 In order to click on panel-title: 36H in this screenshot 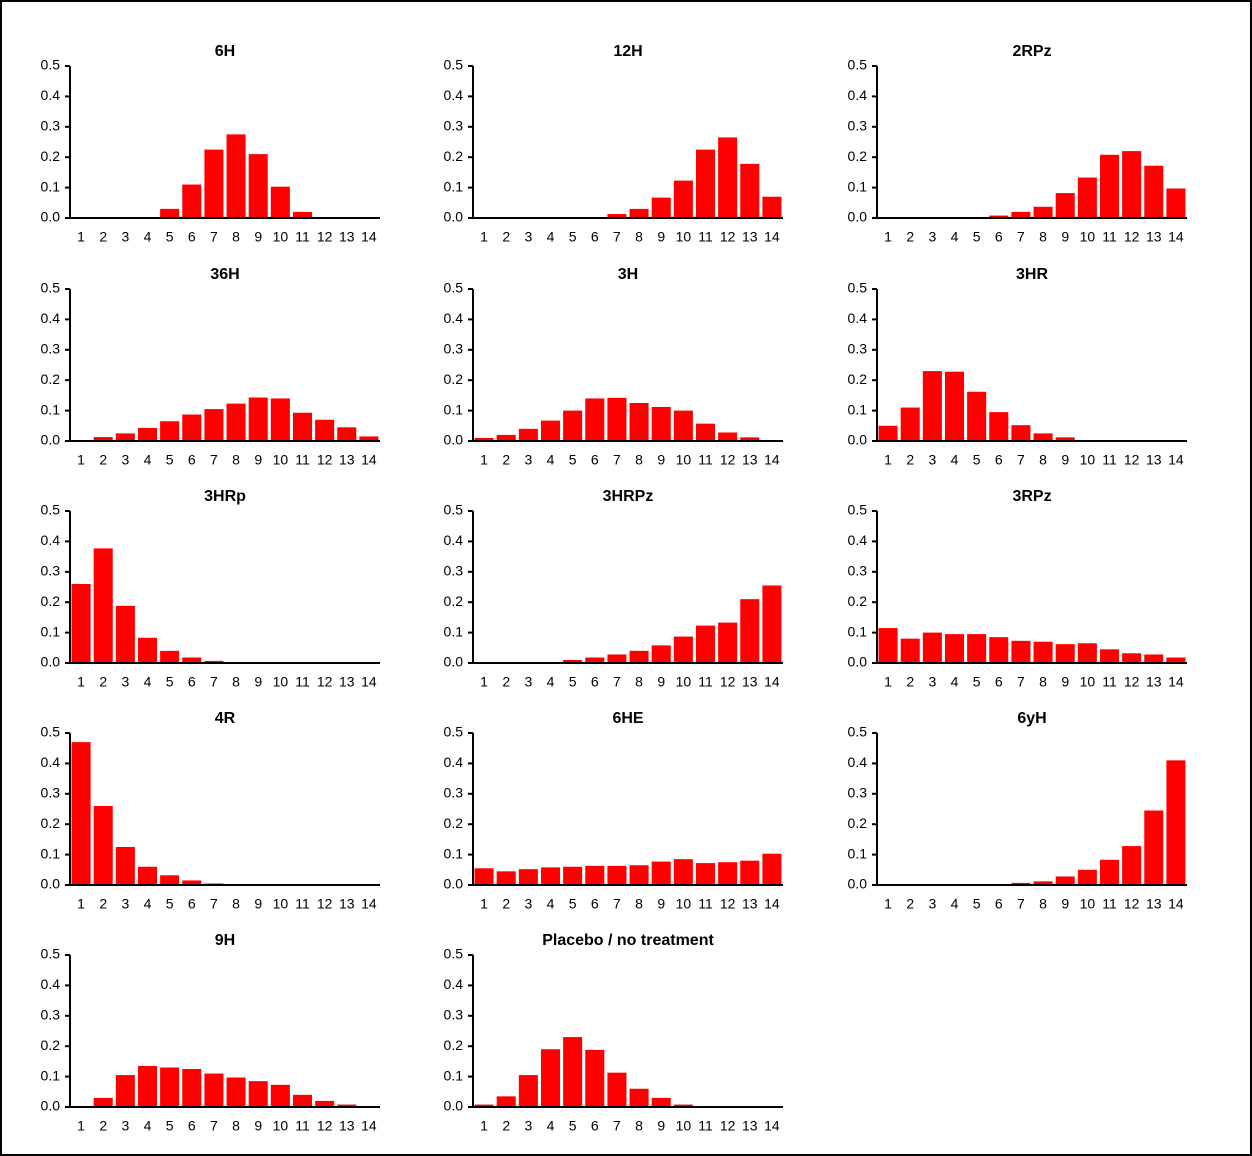, I will do `click(224, 274)`.